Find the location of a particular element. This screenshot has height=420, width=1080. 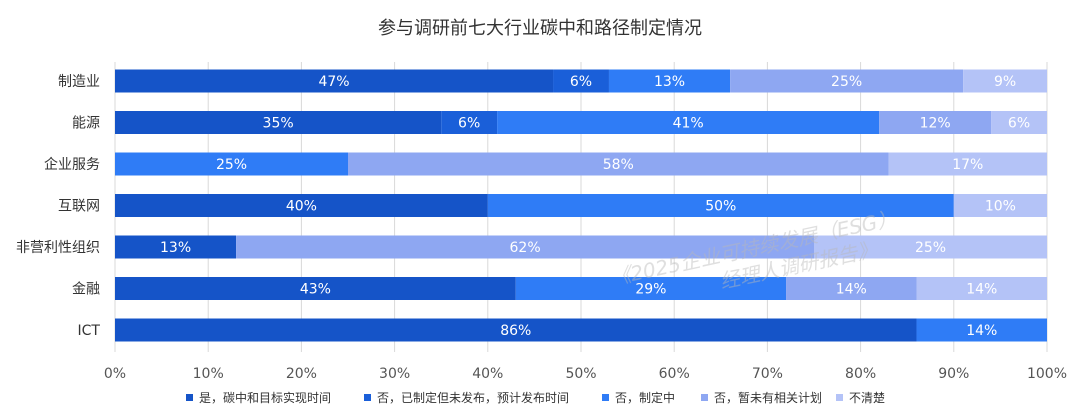

legend-label: 否，制定中 is located at coordinates (645, 397).